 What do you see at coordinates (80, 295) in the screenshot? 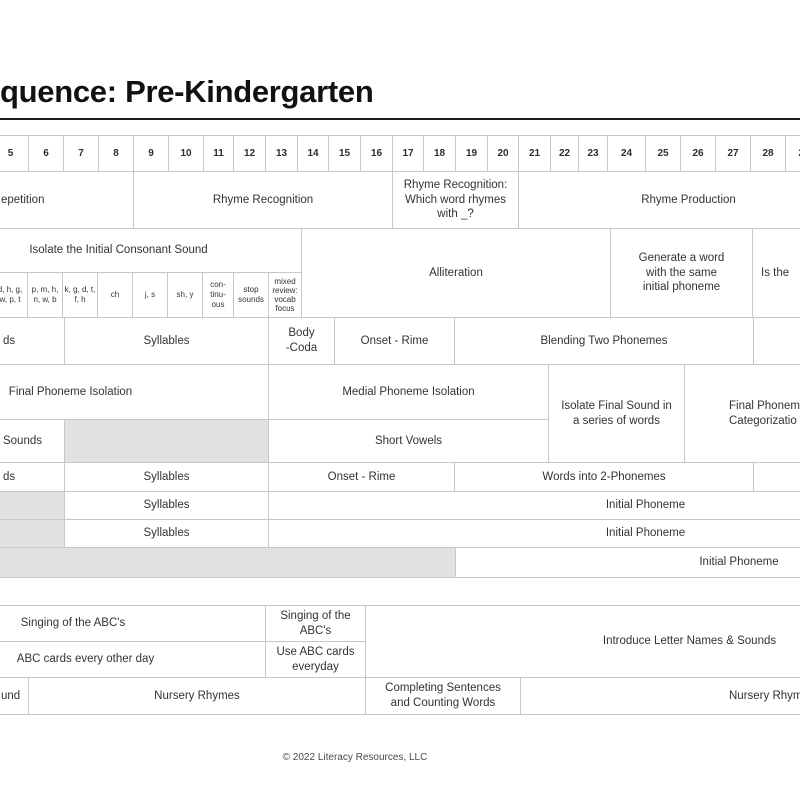
I see `letter-group-cell: k, g, d, t, f, h` at bounding box center [80, 295].